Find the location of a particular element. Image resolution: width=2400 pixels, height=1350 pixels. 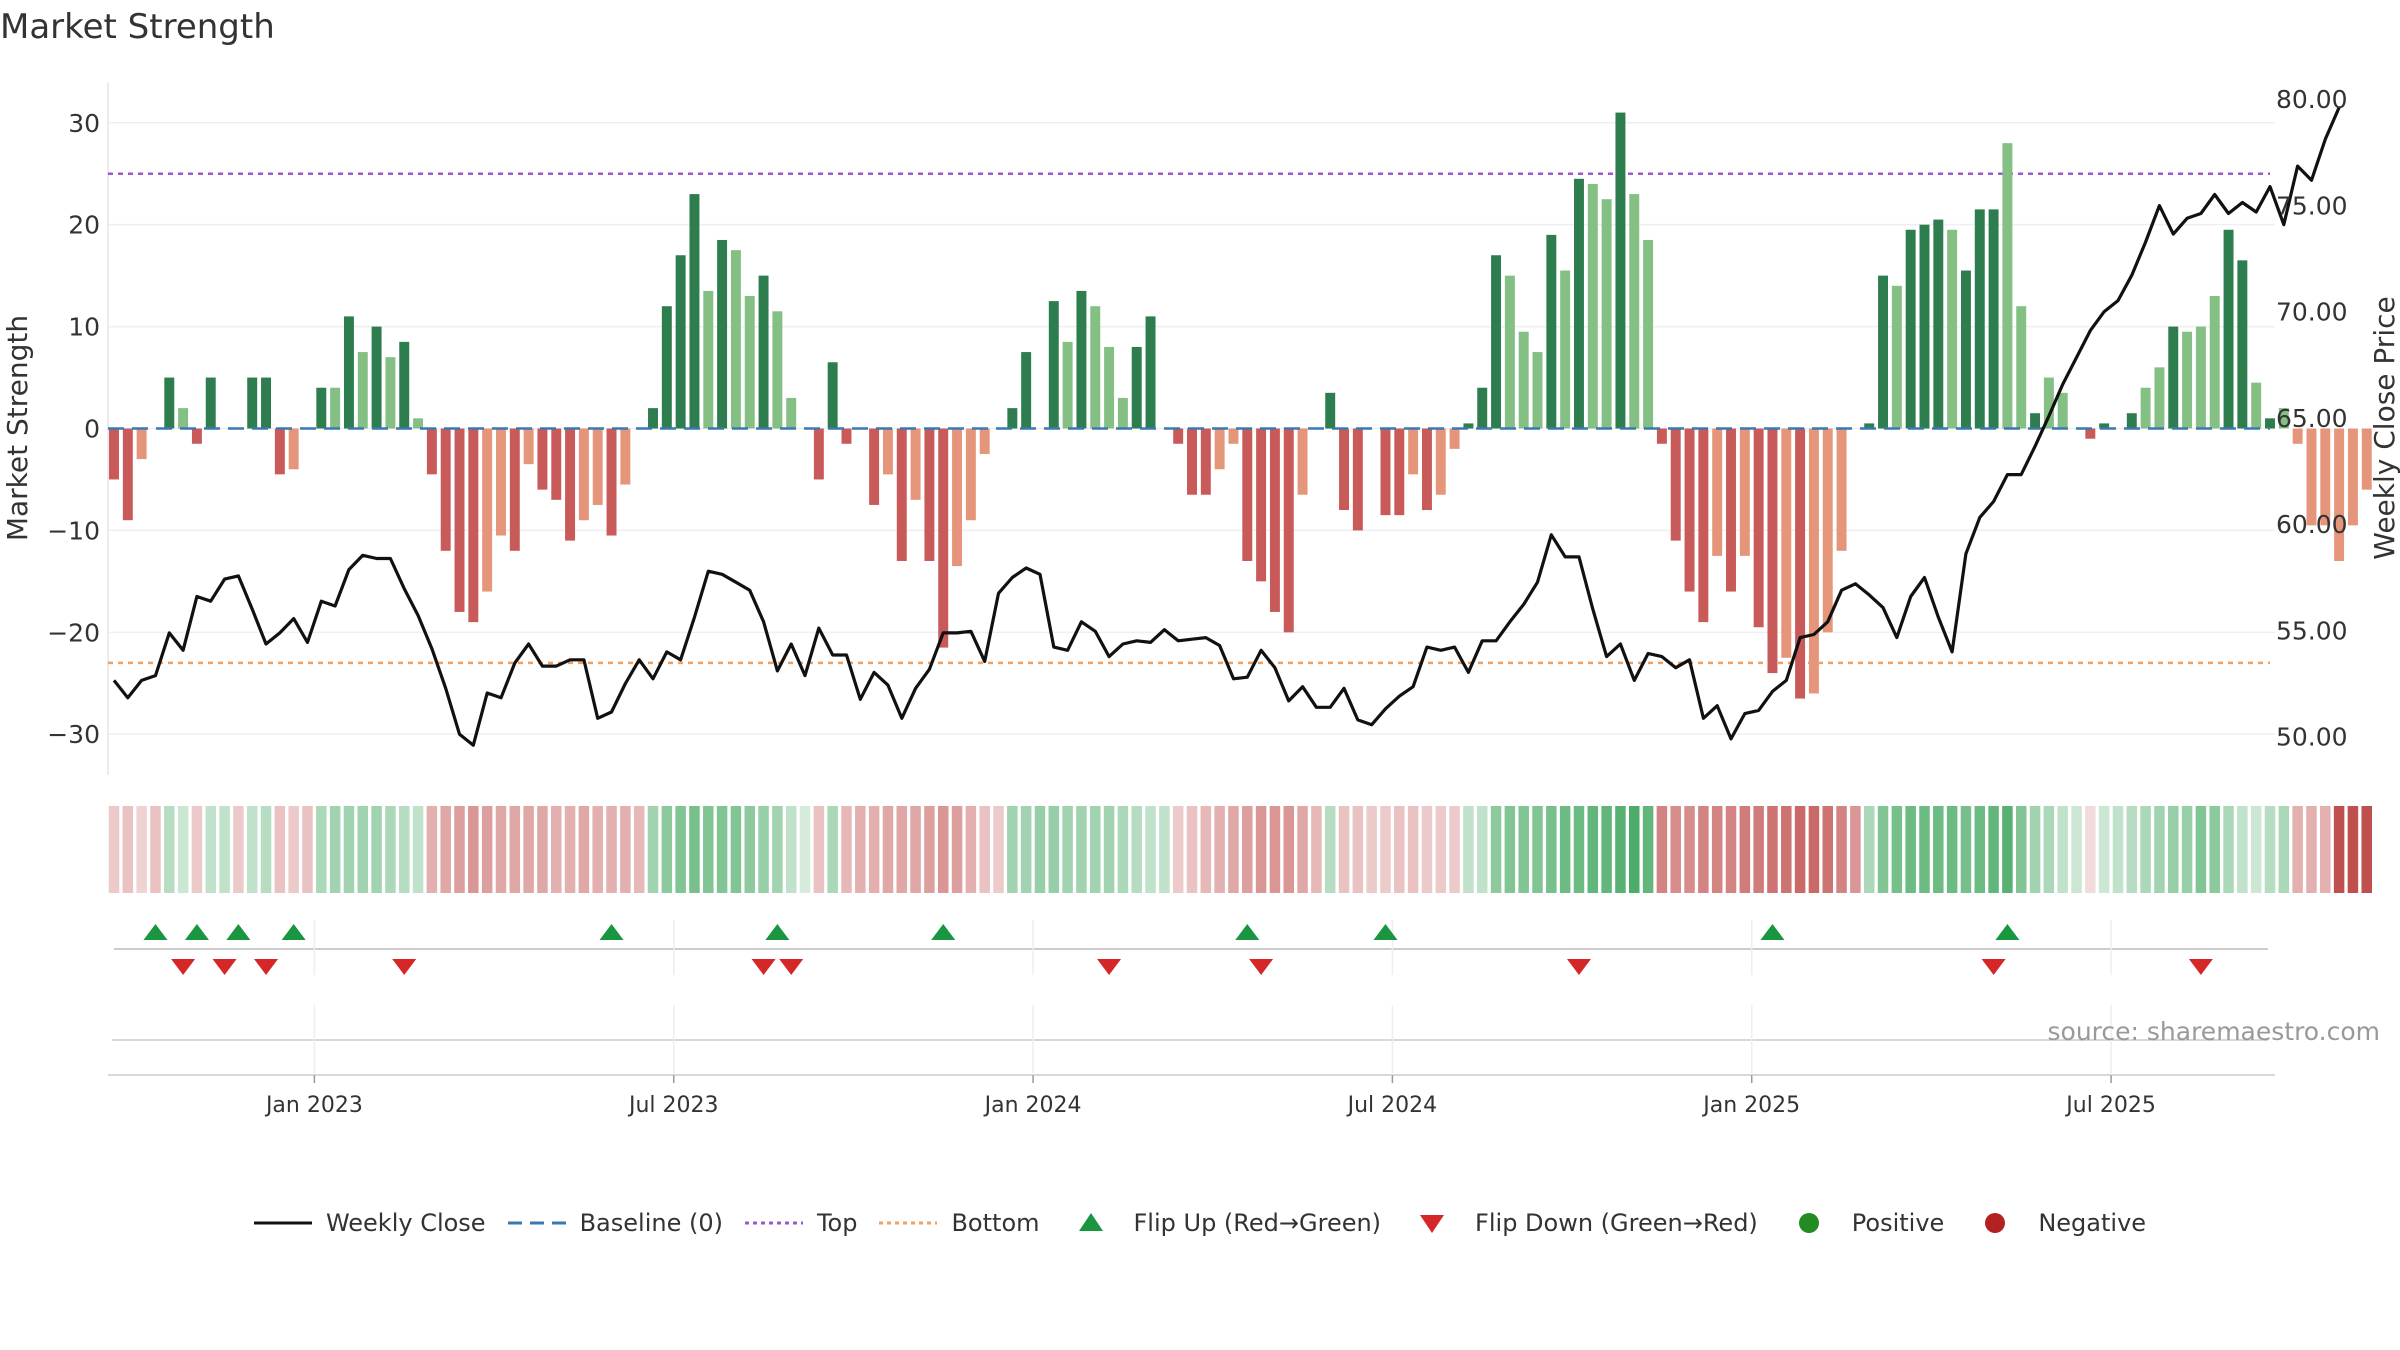

left-tick-label: 20 is located at coordinates (84, 225).